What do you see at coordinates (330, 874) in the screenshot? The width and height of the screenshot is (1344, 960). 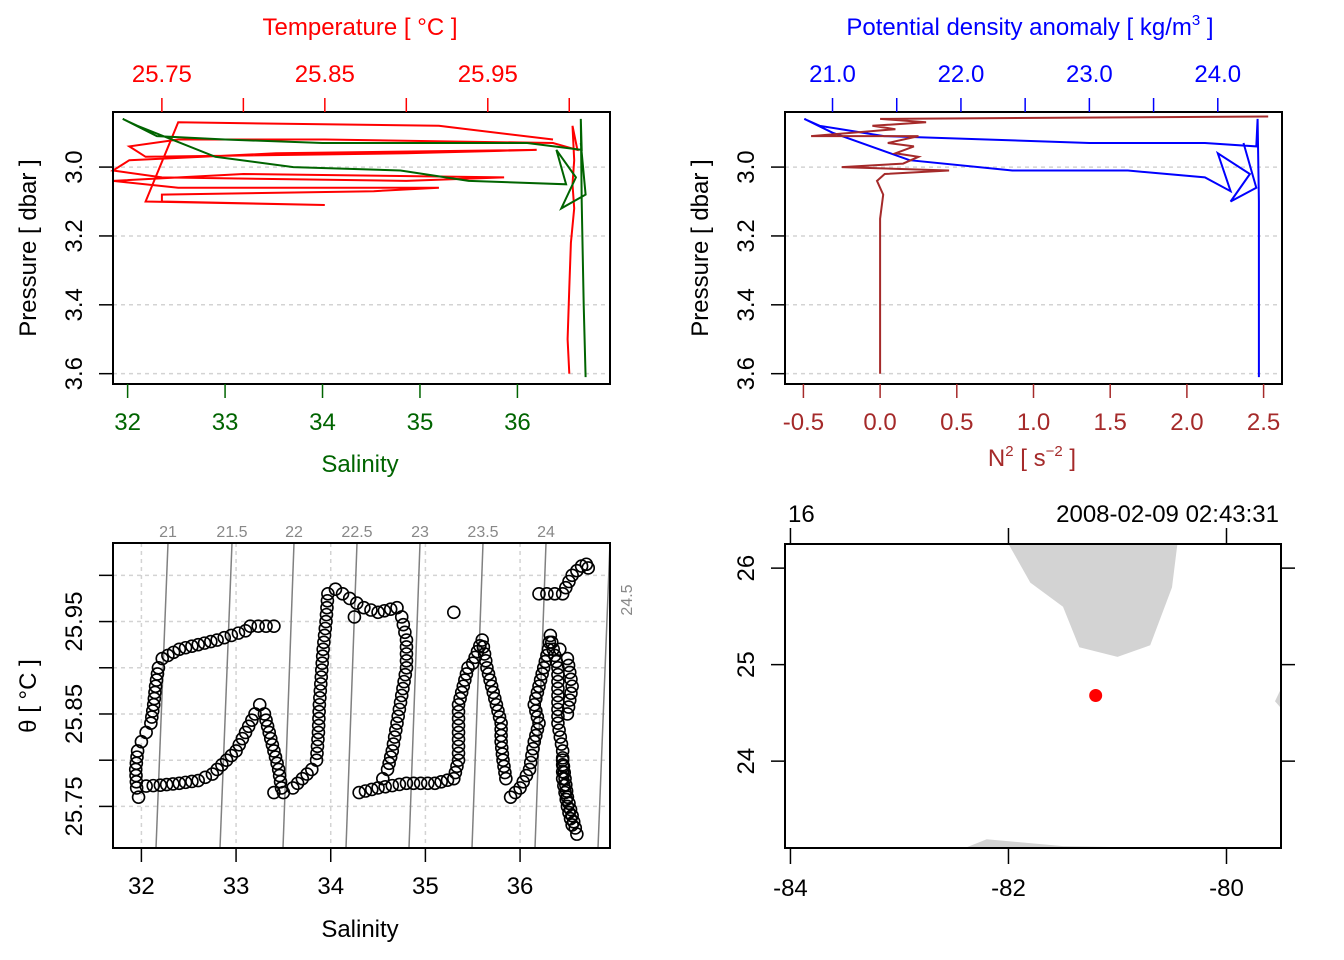 I see `p3-salinity-axis: 32 33 34 35 36` at bounding box center [330, 874].